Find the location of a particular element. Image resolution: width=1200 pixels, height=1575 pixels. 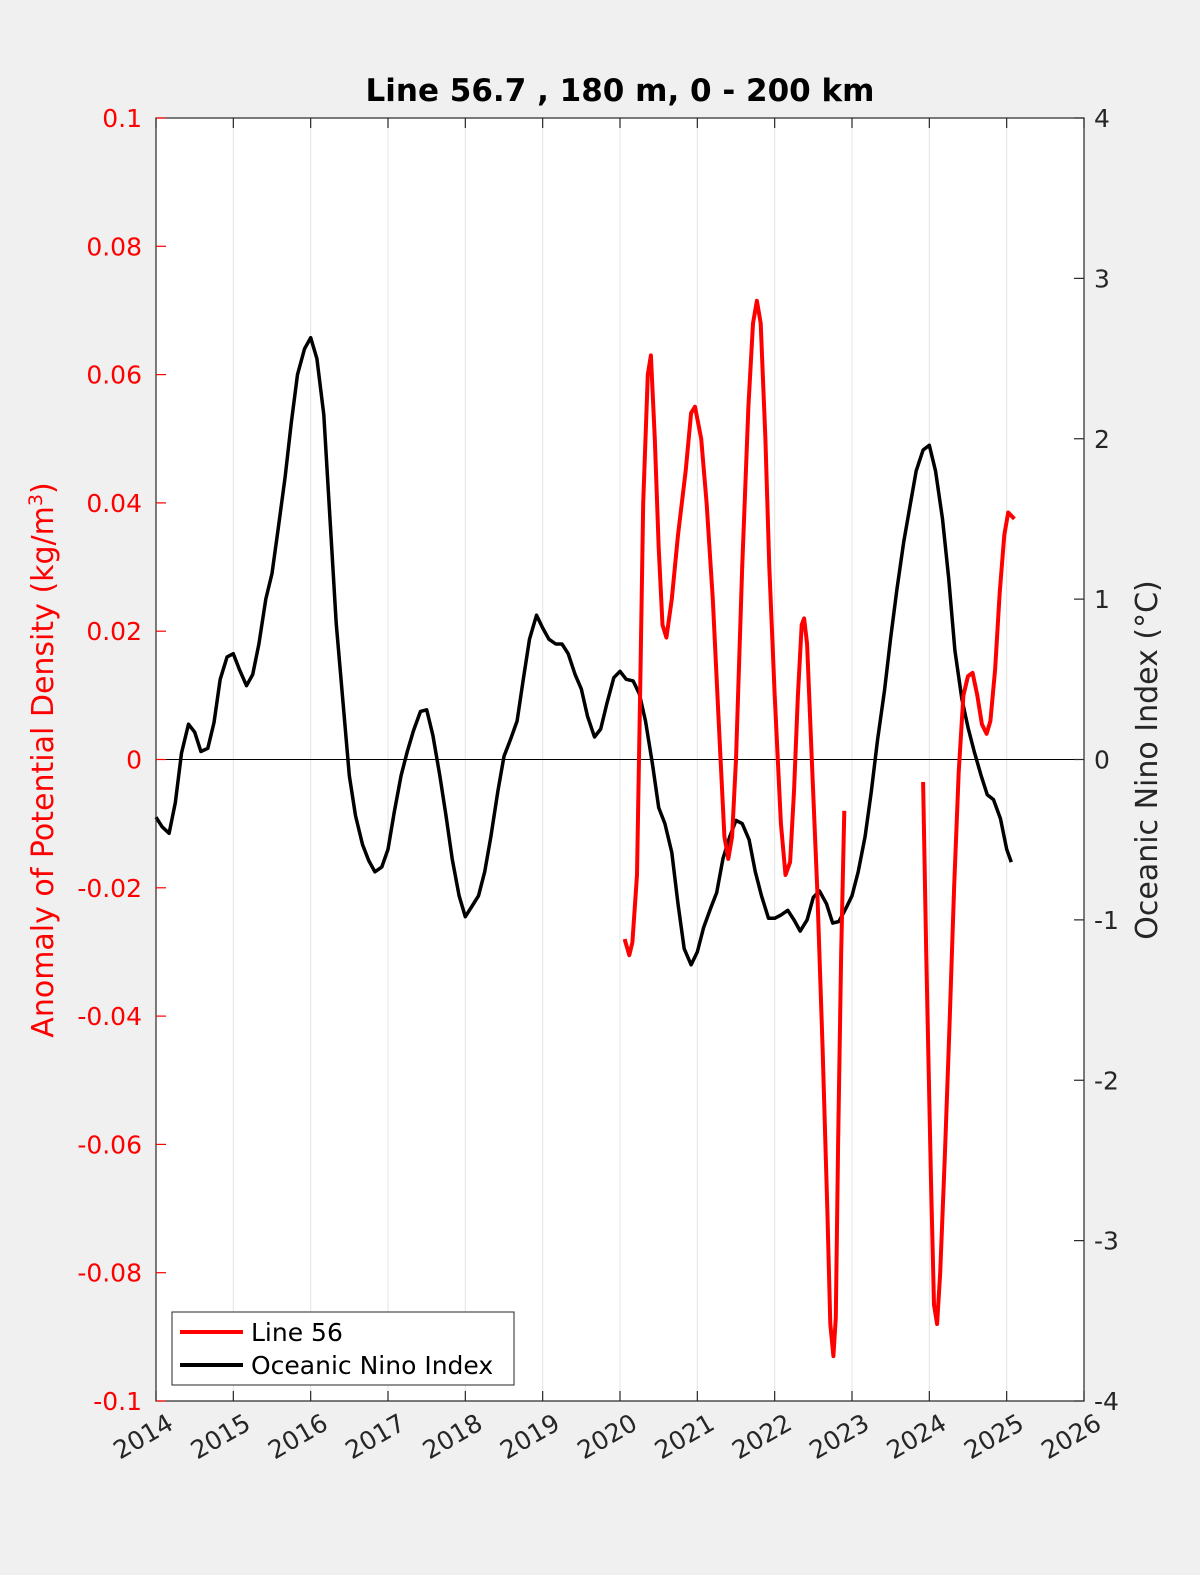

y-right-tick-label: 1 is located at coordinates (1102, 599).